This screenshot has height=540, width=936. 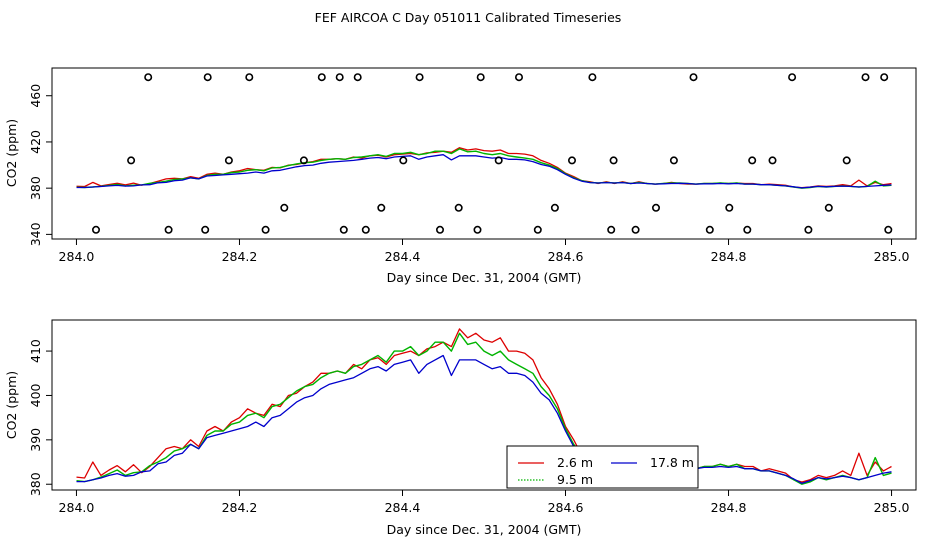 What do you see at coordinates (484, 251) in the screenshot?
I see `top-x-axis: 284.0 284.2 284.4 284.6 284.8 285.0` at bounding box center [484, 251].